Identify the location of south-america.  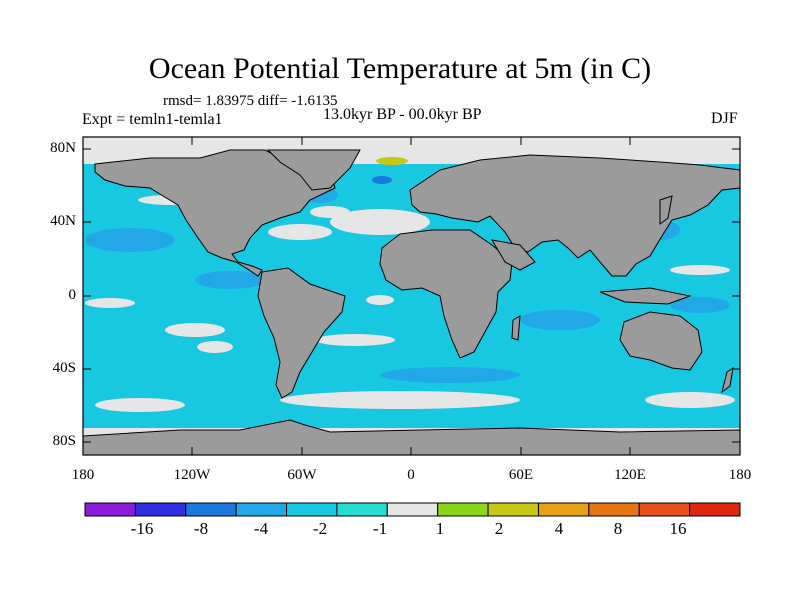
(301, 333).